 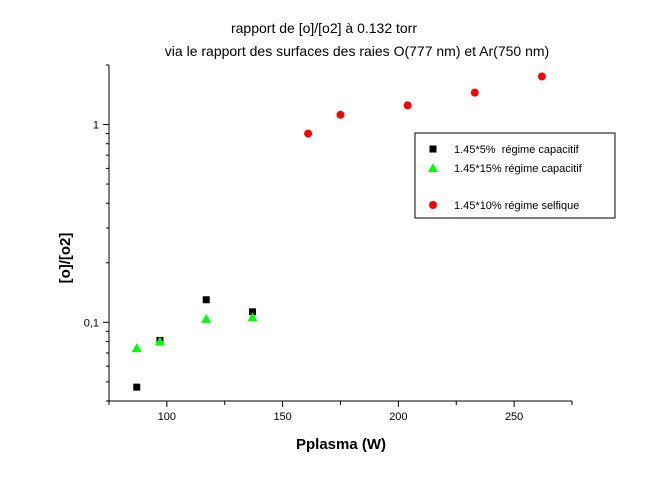 I want to click on x-axis: 100 150 200 250, so click(x=340, y=412).